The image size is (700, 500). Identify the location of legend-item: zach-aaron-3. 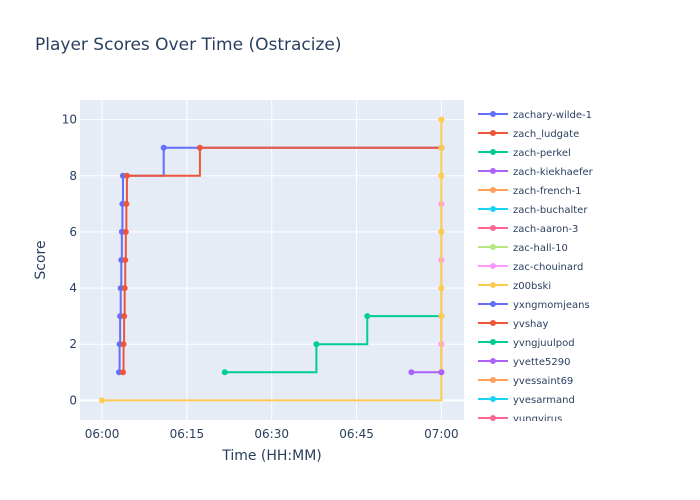
(528, 229).